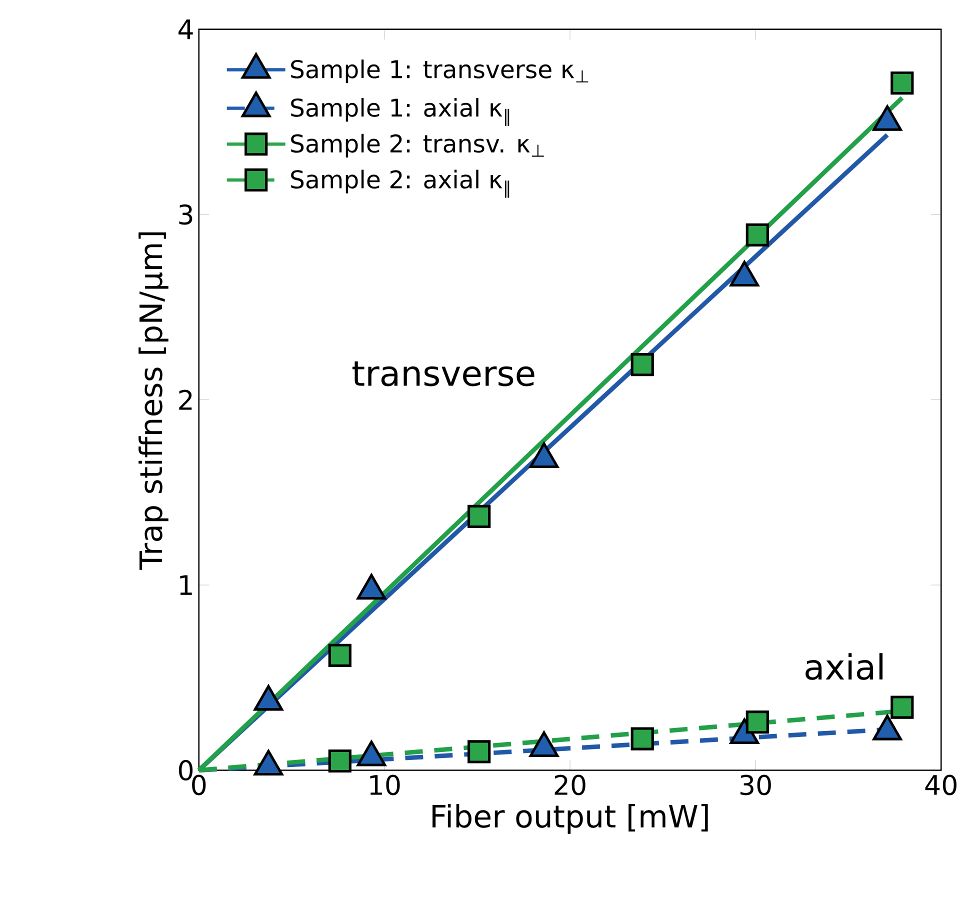  Describe the element at coordinates (185, 214) in the screenshot. I see `y-tick-label: 3` at that location.